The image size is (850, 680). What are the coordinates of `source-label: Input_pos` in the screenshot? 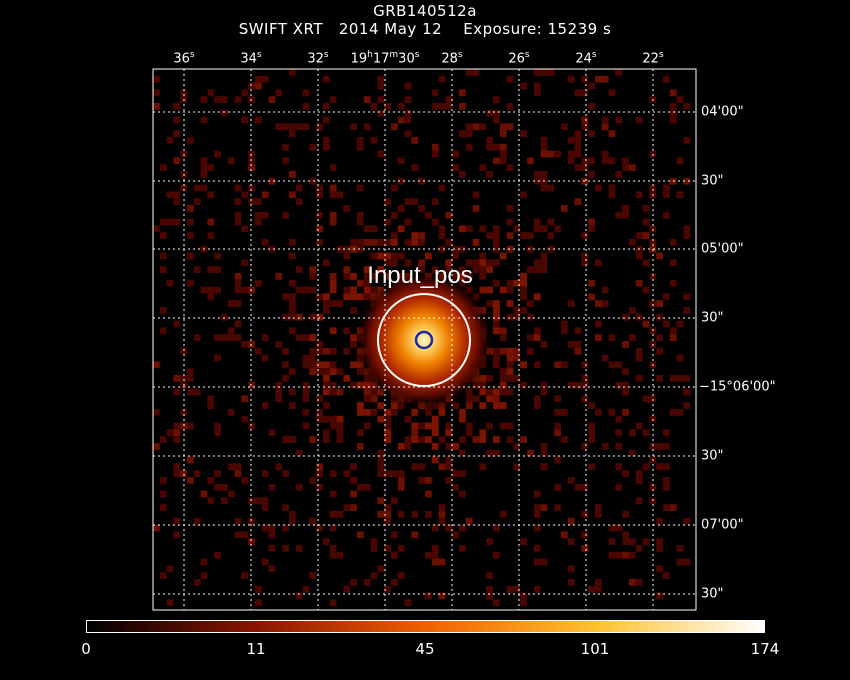 It's located at (419, 275).